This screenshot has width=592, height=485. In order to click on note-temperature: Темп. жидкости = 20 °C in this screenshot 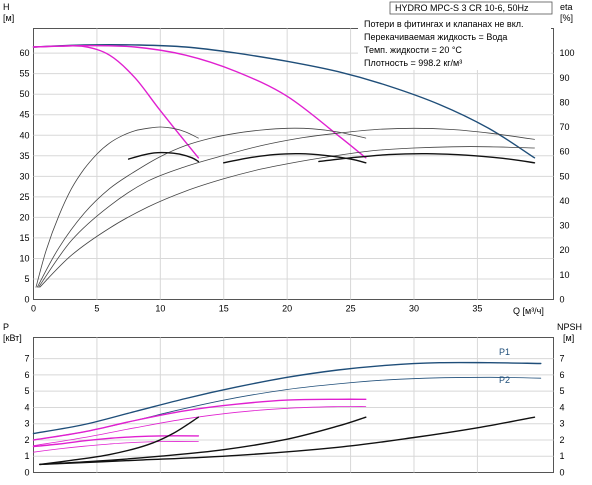, I will do `click(413, 50)`.